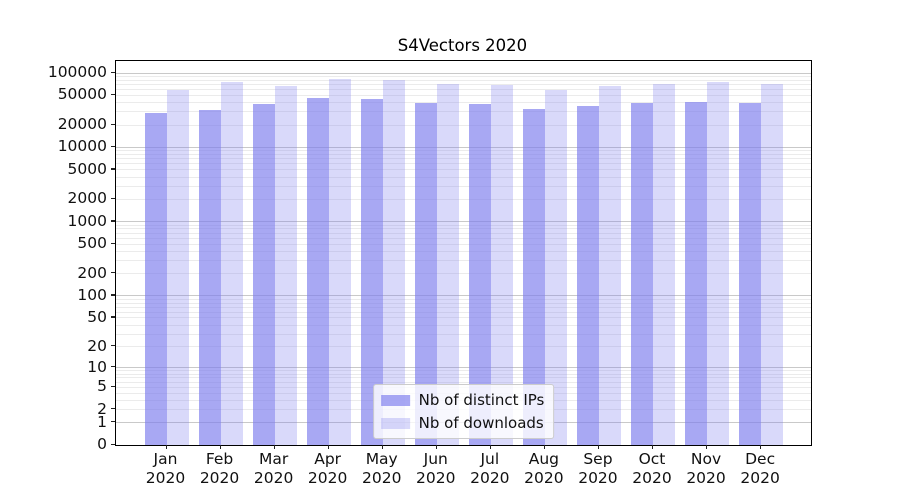  Describe the element at coordinates (165, 468) in the screenshot. I see `x-tick-label: Jan 2020` at that location.